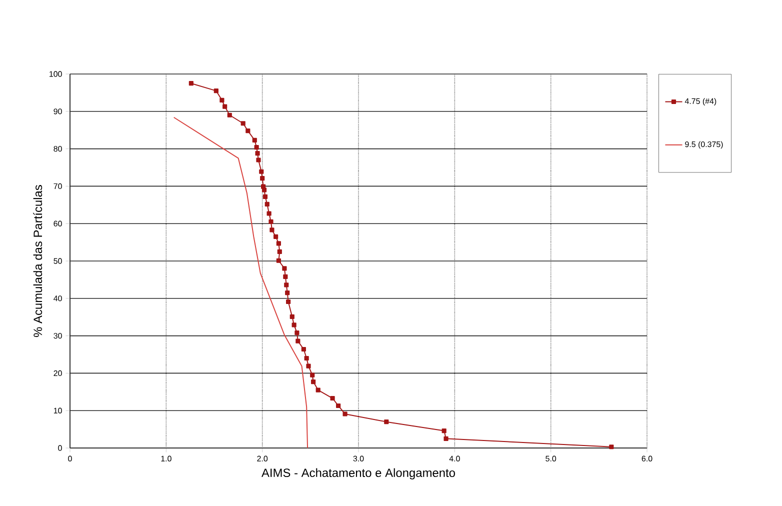 Image resolution: width=782 pixels, height=506 pixels. I want to click on y-axis-title: % Acumulada das Partículas, so click(37, 261).